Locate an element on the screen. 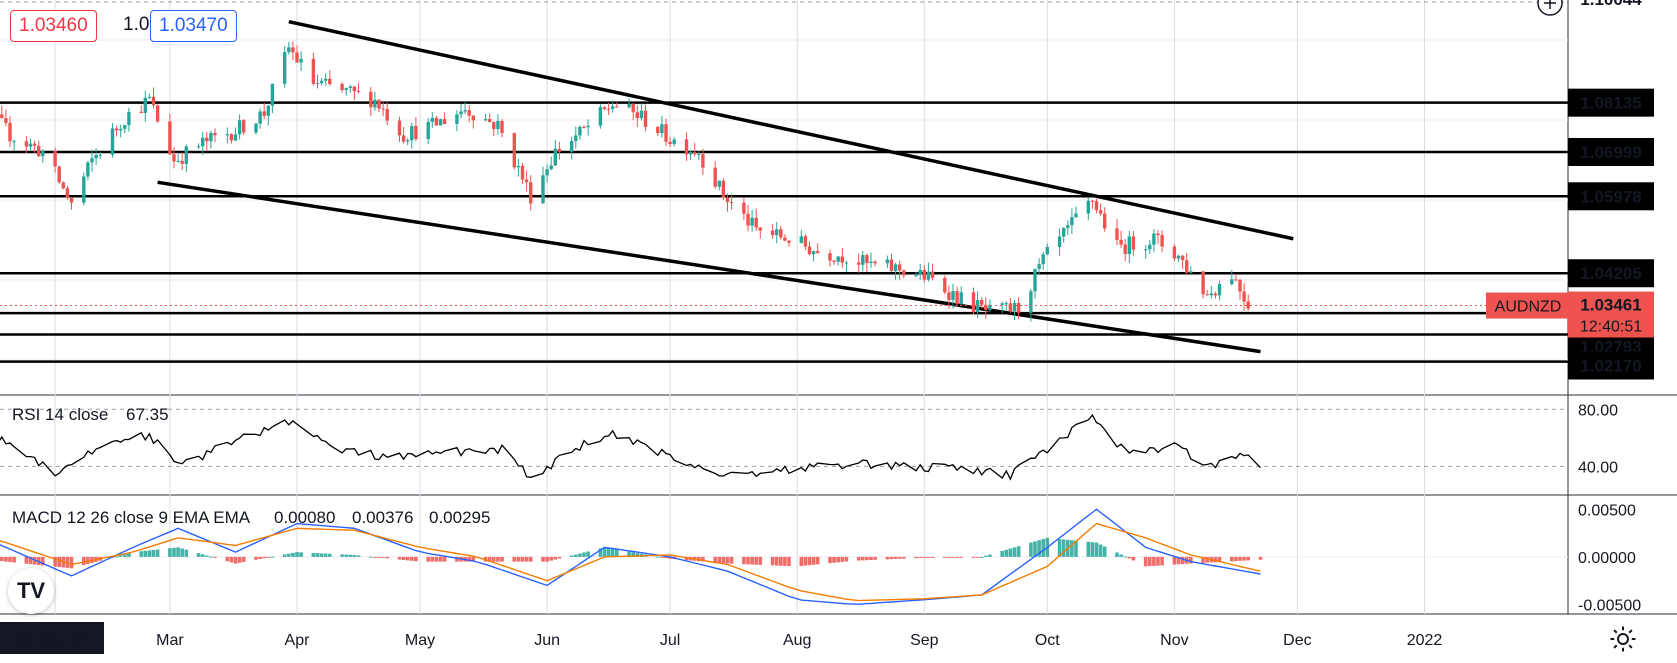 The width and height of the screenshot is (1677, 663). plus-sign is located at coordinates (1550, 4).